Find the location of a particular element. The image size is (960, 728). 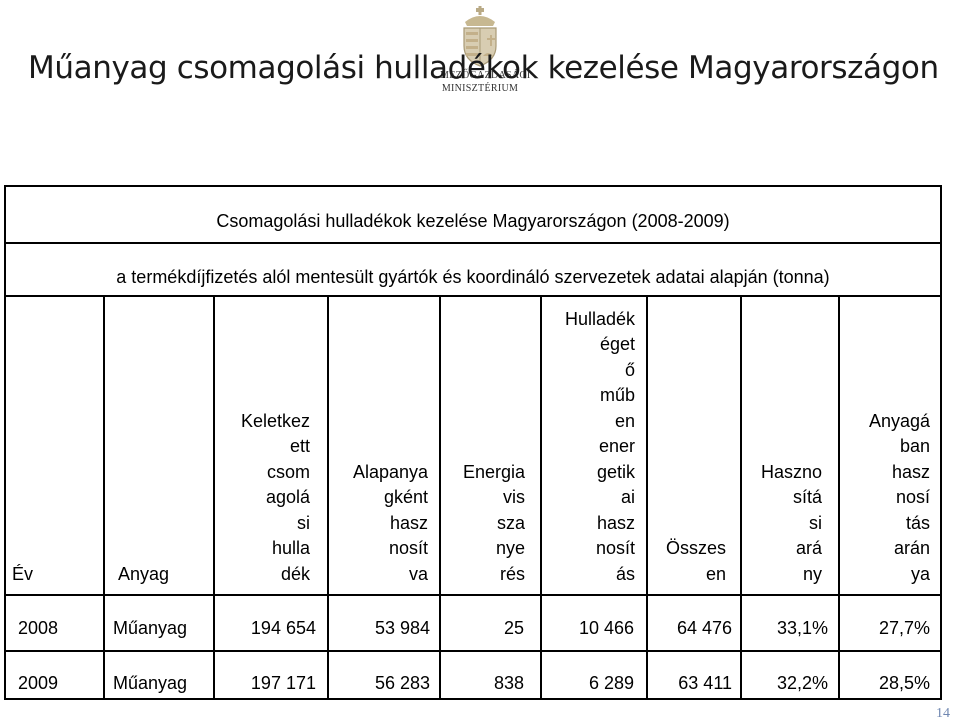

table-cell: 27,7% is located at coordinates (904, 628).